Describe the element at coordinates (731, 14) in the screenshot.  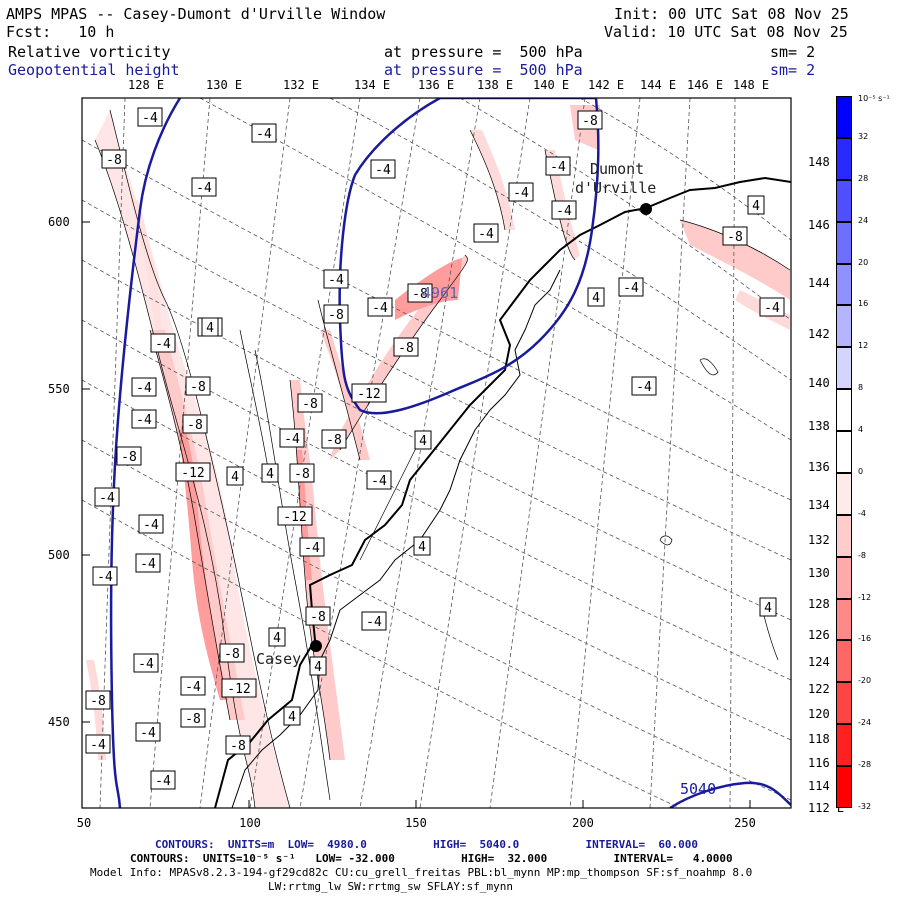
I see `init-time: Init: 00 UTC Sat 08 Nov 25` at that location.